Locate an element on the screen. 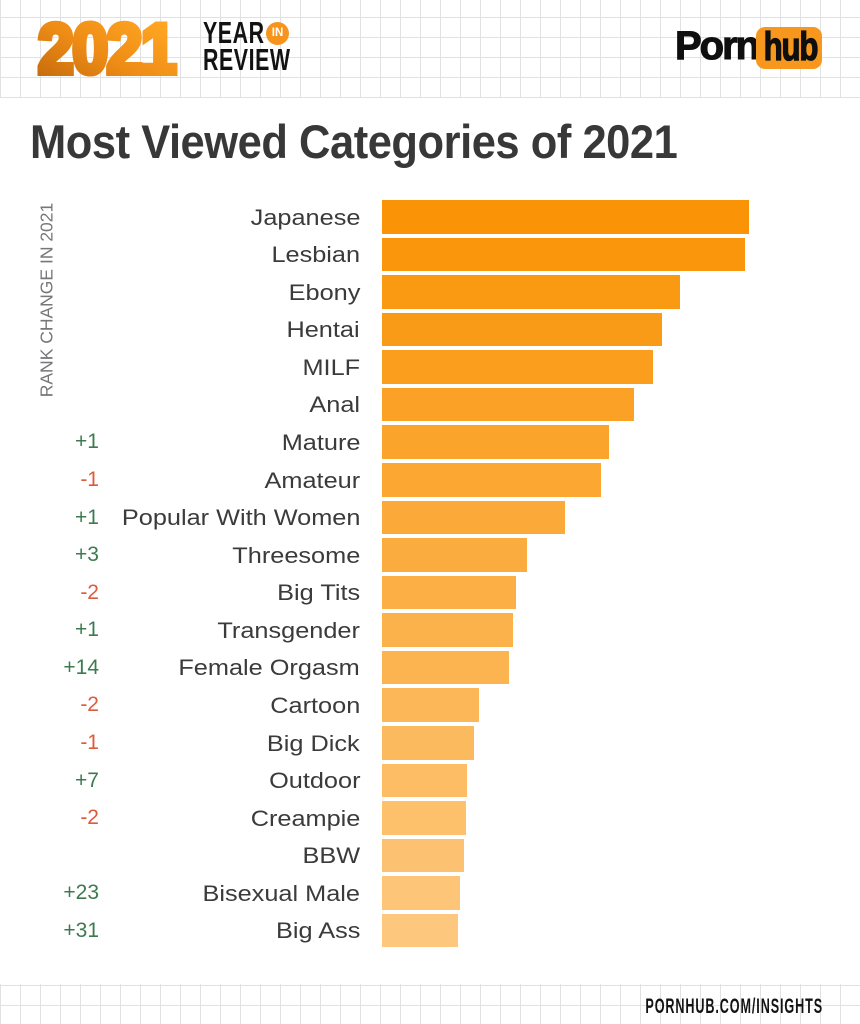  svg-text: 2021 is located at coordinates (106, 48).